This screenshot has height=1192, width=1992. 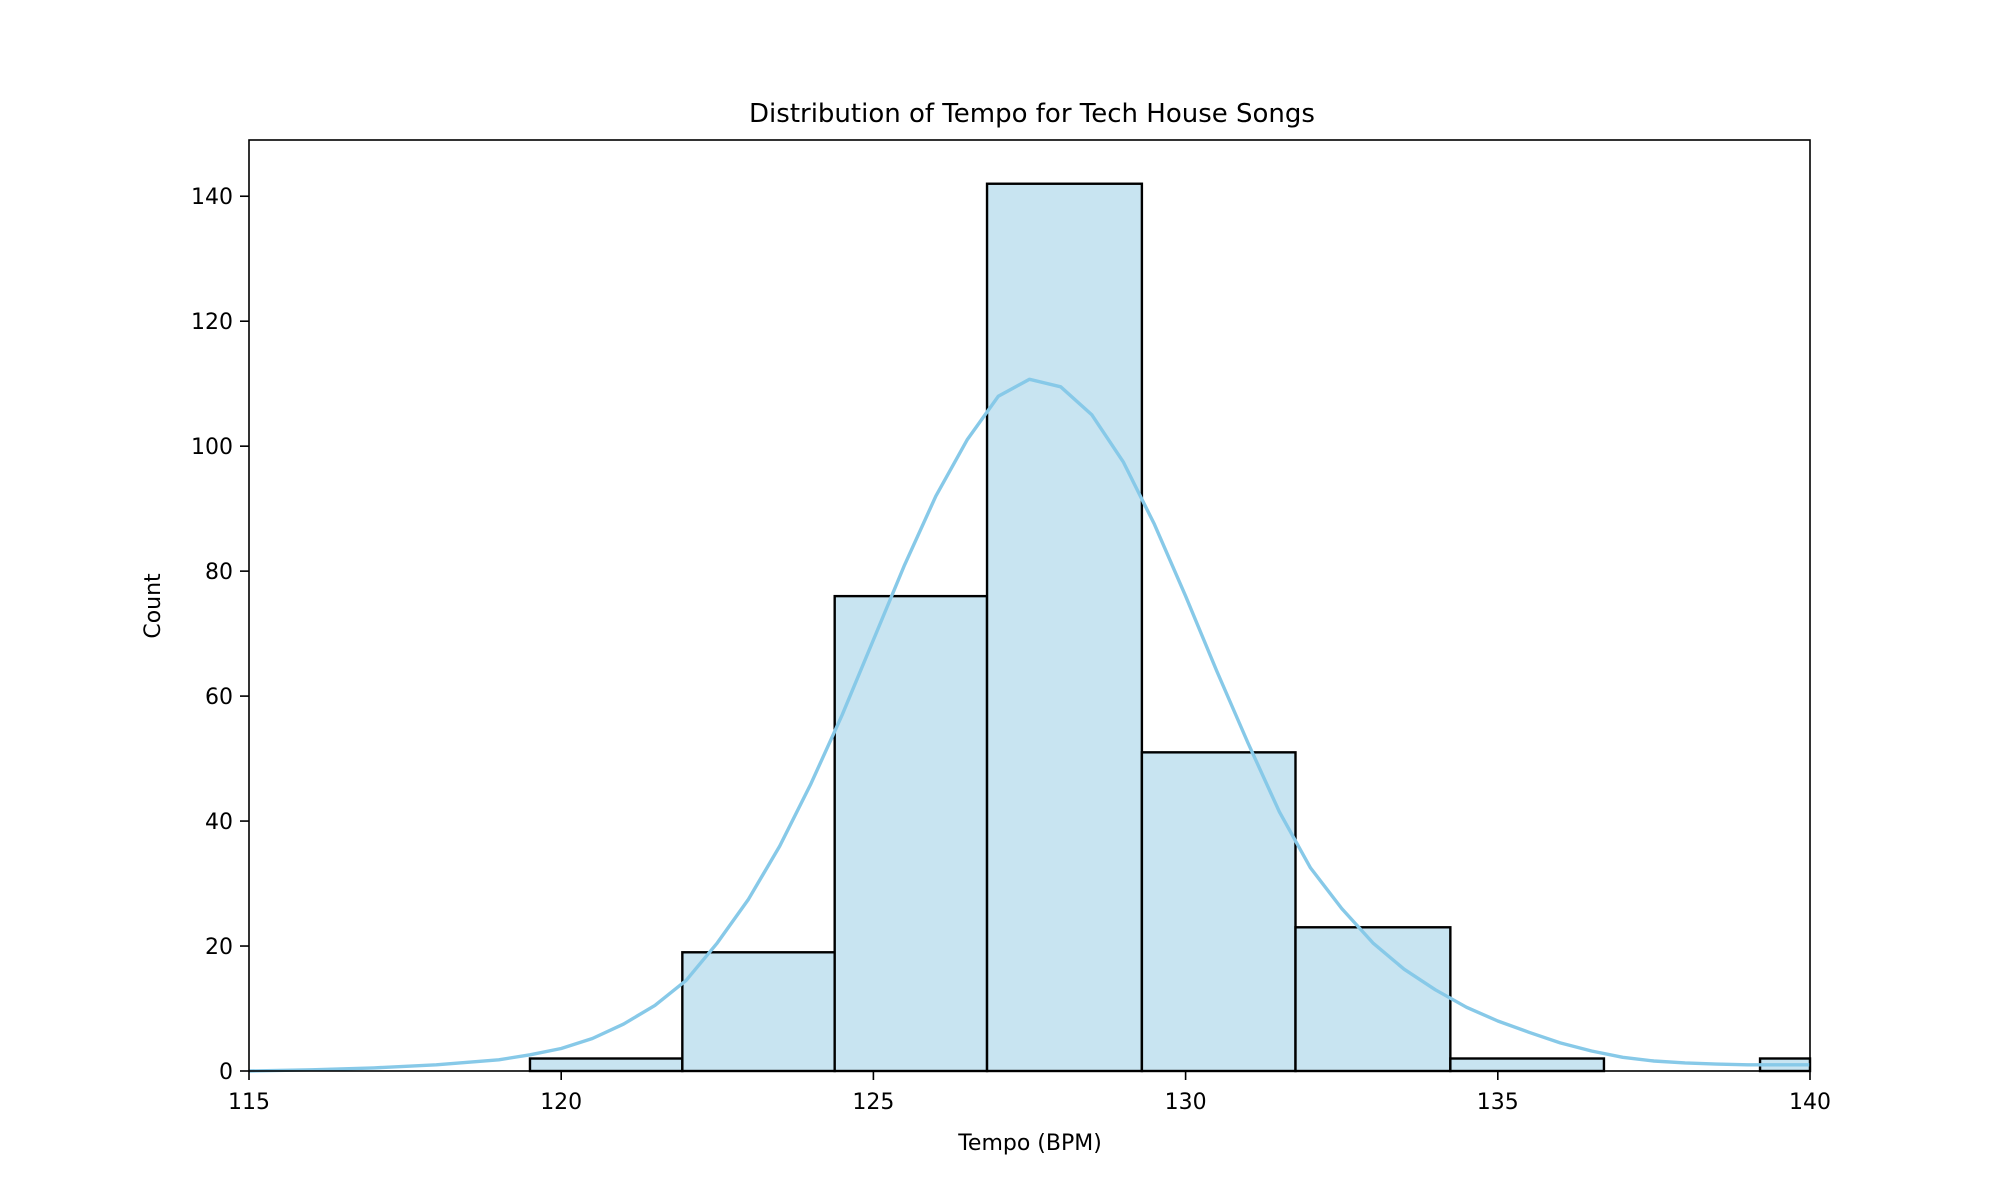 I want to click on y-axis-label: Count, so click(x=153, y=606).